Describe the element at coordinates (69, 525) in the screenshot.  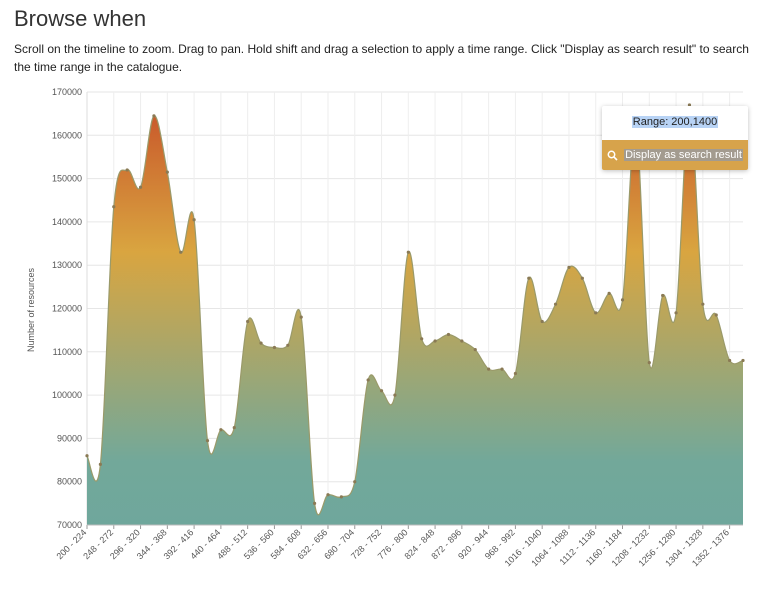
I see `y-tick-label: 70000` at that location.